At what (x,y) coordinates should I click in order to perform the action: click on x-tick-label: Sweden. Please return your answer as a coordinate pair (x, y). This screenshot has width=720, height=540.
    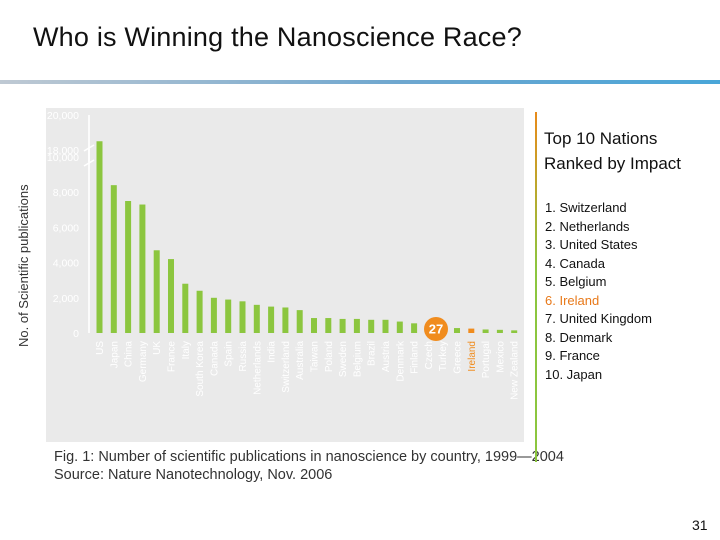
    Looking at the image, I should click on (343, 359).